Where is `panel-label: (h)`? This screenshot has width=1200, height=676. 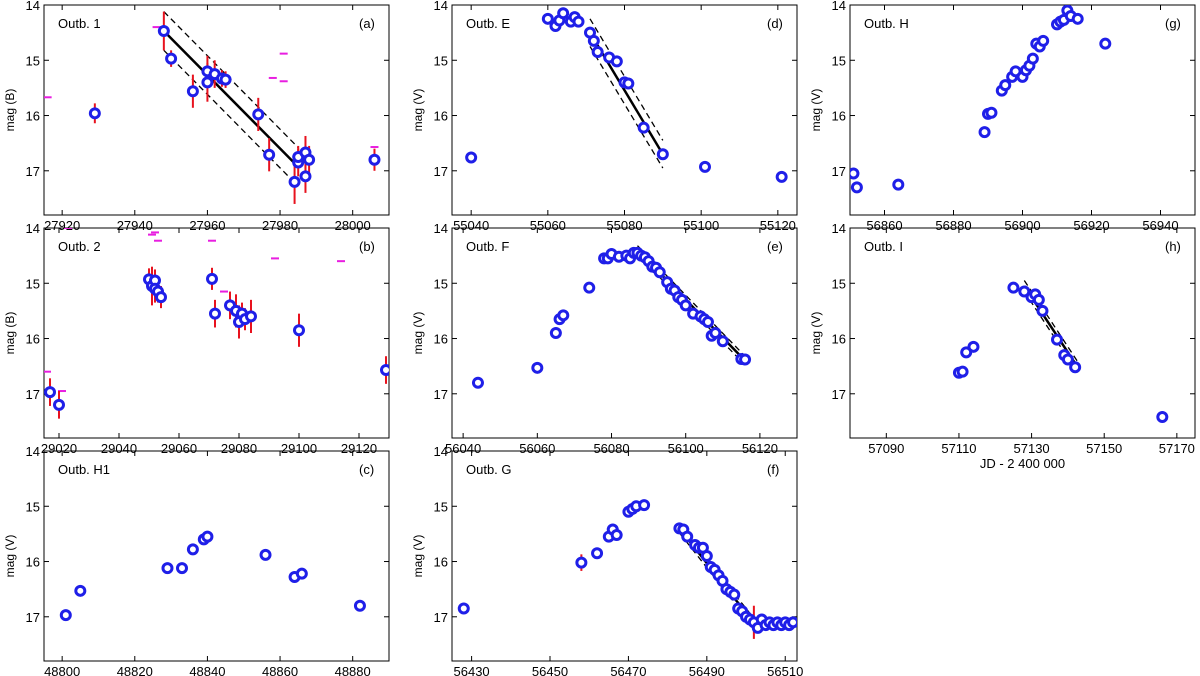 panel-label: (h) is located at coordinates (1173, 246).